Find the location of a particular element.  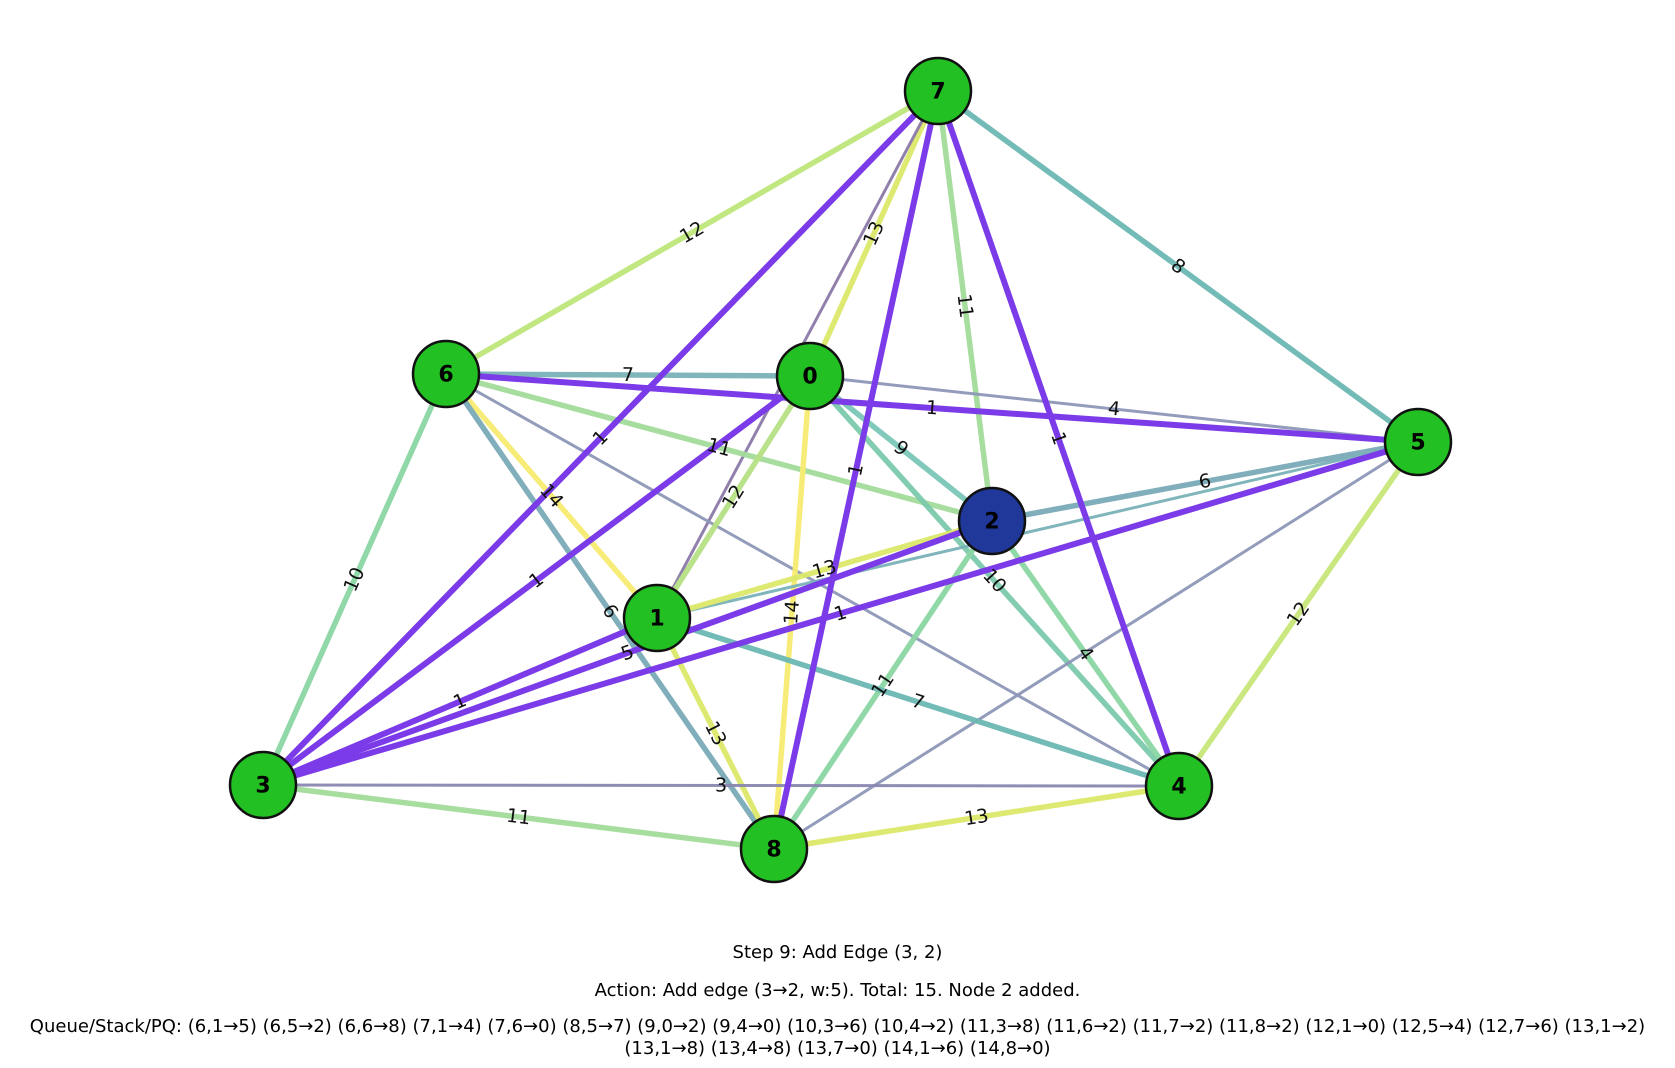

edge-weight-label: 4 is located at coordinates (1114, 408).